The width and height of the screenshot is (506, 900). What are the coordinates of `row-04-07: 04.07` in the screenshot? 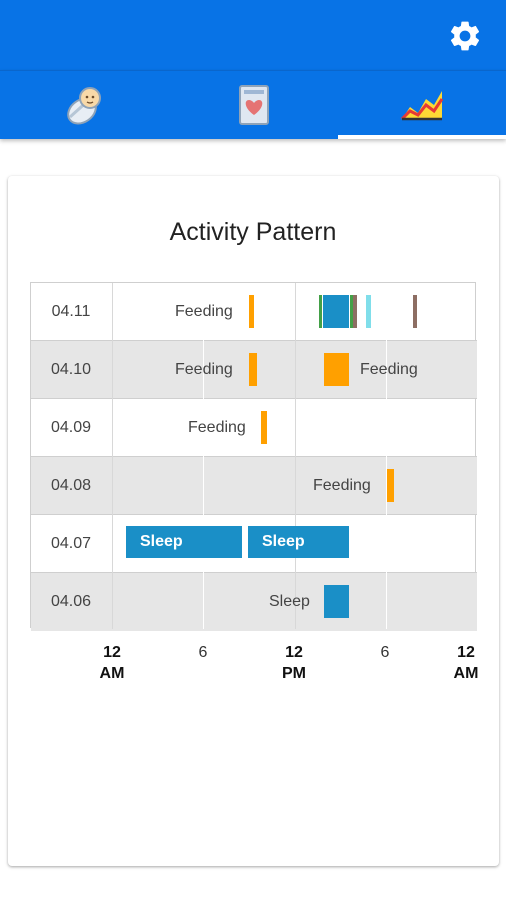 It's located at (254, 544).